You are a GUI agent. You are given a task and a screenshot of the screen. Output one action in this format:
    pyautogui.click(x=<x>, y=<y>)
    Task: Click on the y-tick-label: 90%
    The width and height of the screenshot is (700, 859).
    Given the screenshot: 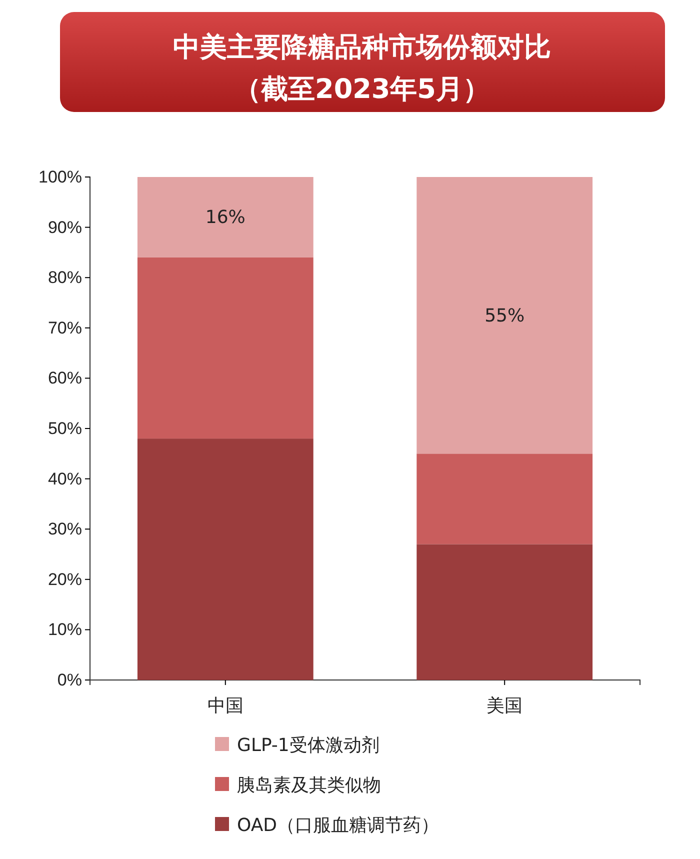 What is the action you would take?
    pyautogui.click(x=65, y=227)
    